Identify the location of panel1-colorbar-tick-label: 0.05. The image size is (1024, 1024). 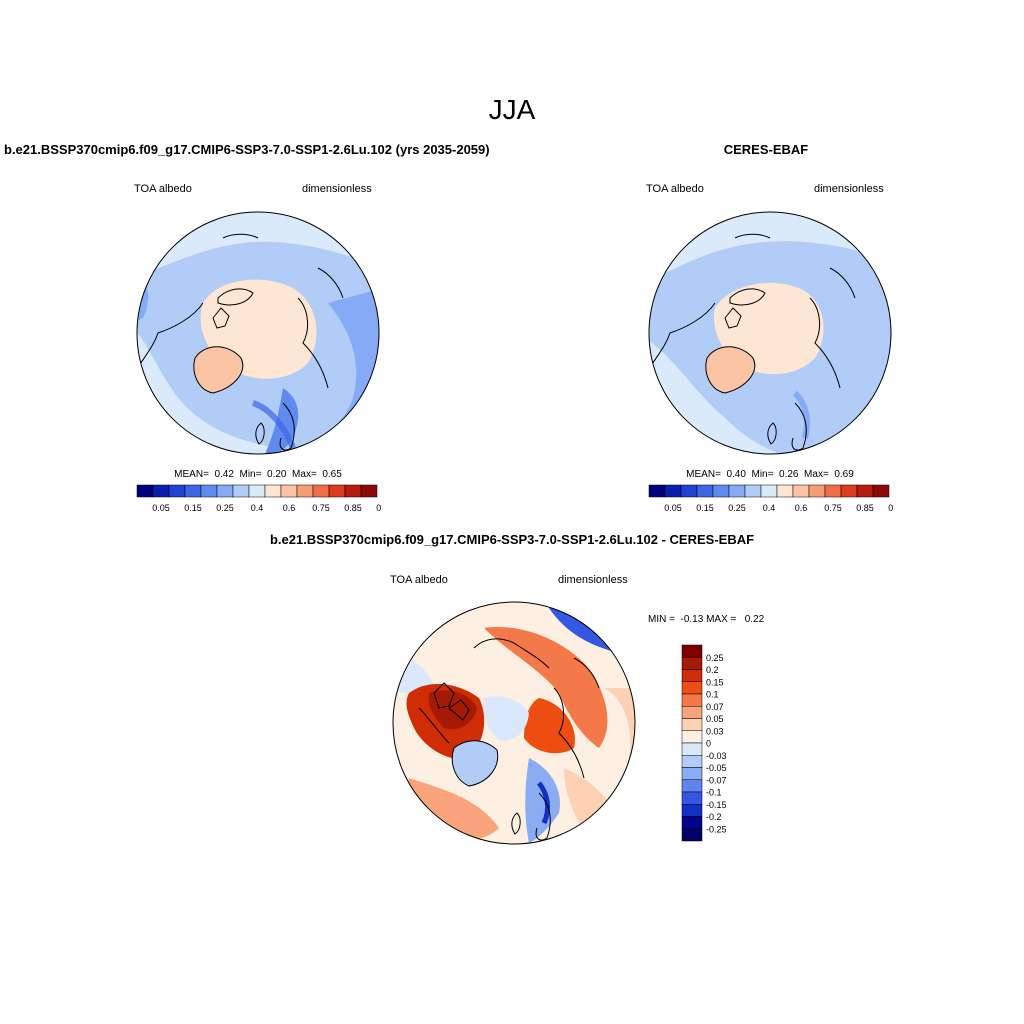
(161, 508).